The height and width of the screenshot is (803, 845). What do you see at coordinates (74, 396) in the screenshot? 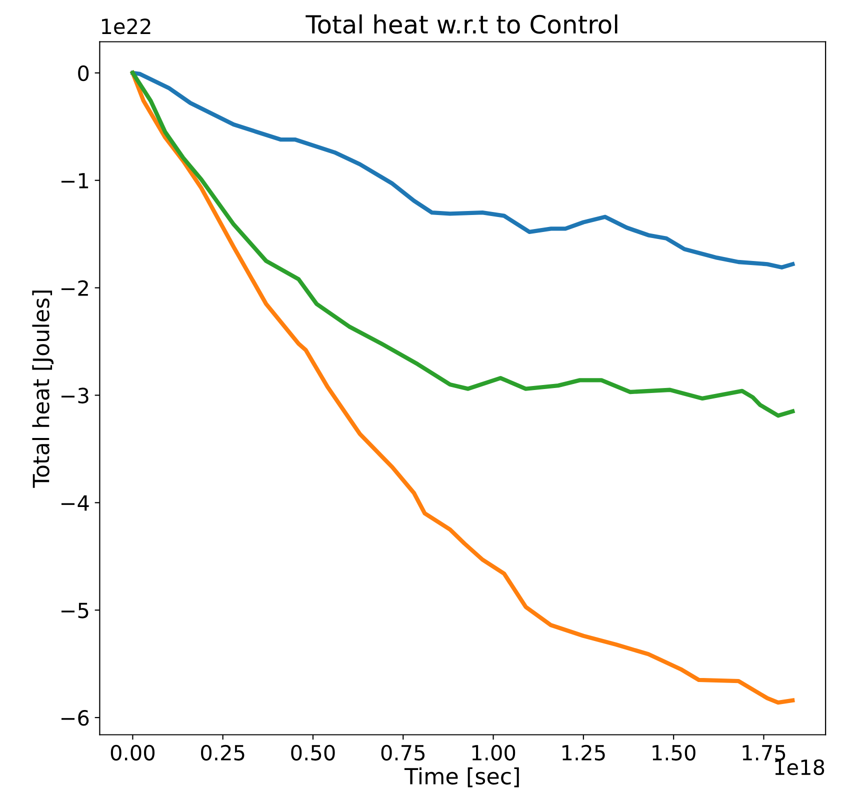
I see `y-tick-label: −3` at bounding box center [74, 396].